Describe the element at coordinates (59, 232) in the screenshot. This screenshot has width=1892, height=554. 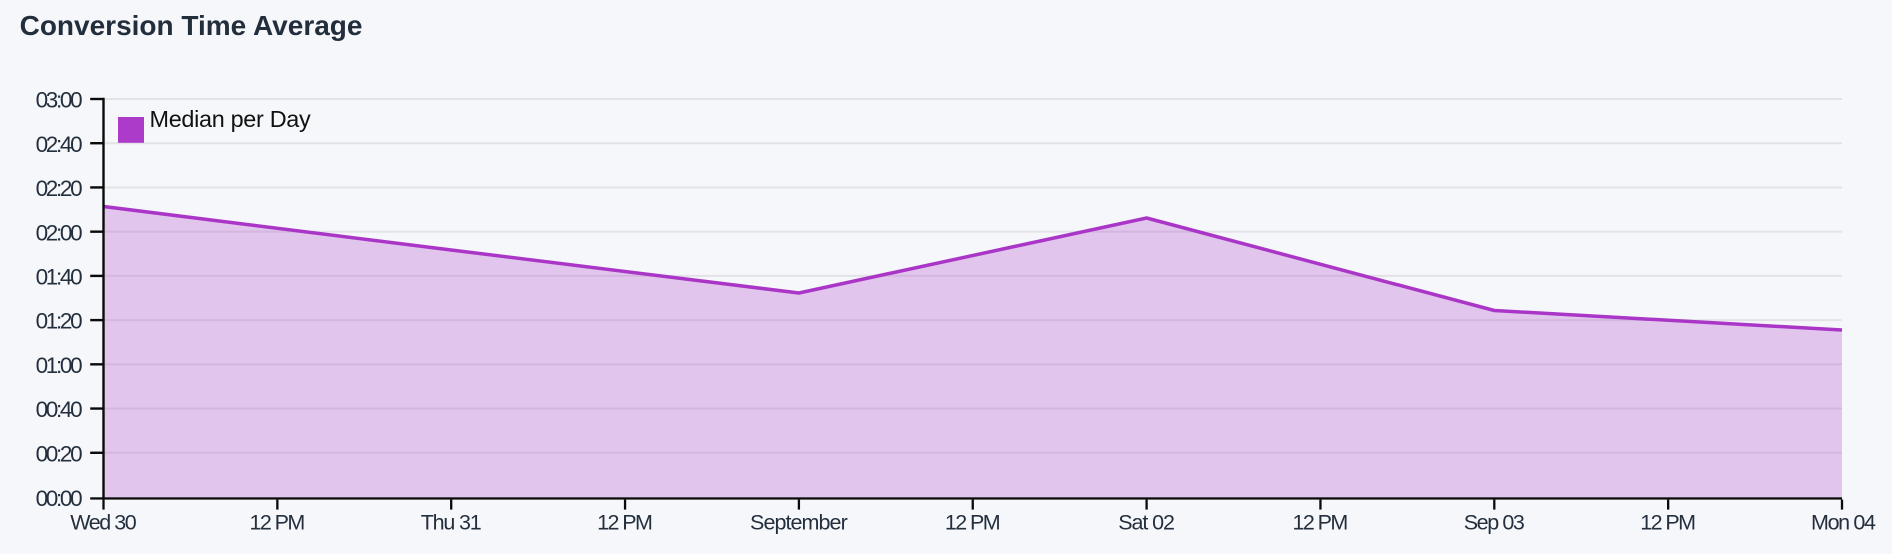
I see `svg-text: 02:00` at that location.